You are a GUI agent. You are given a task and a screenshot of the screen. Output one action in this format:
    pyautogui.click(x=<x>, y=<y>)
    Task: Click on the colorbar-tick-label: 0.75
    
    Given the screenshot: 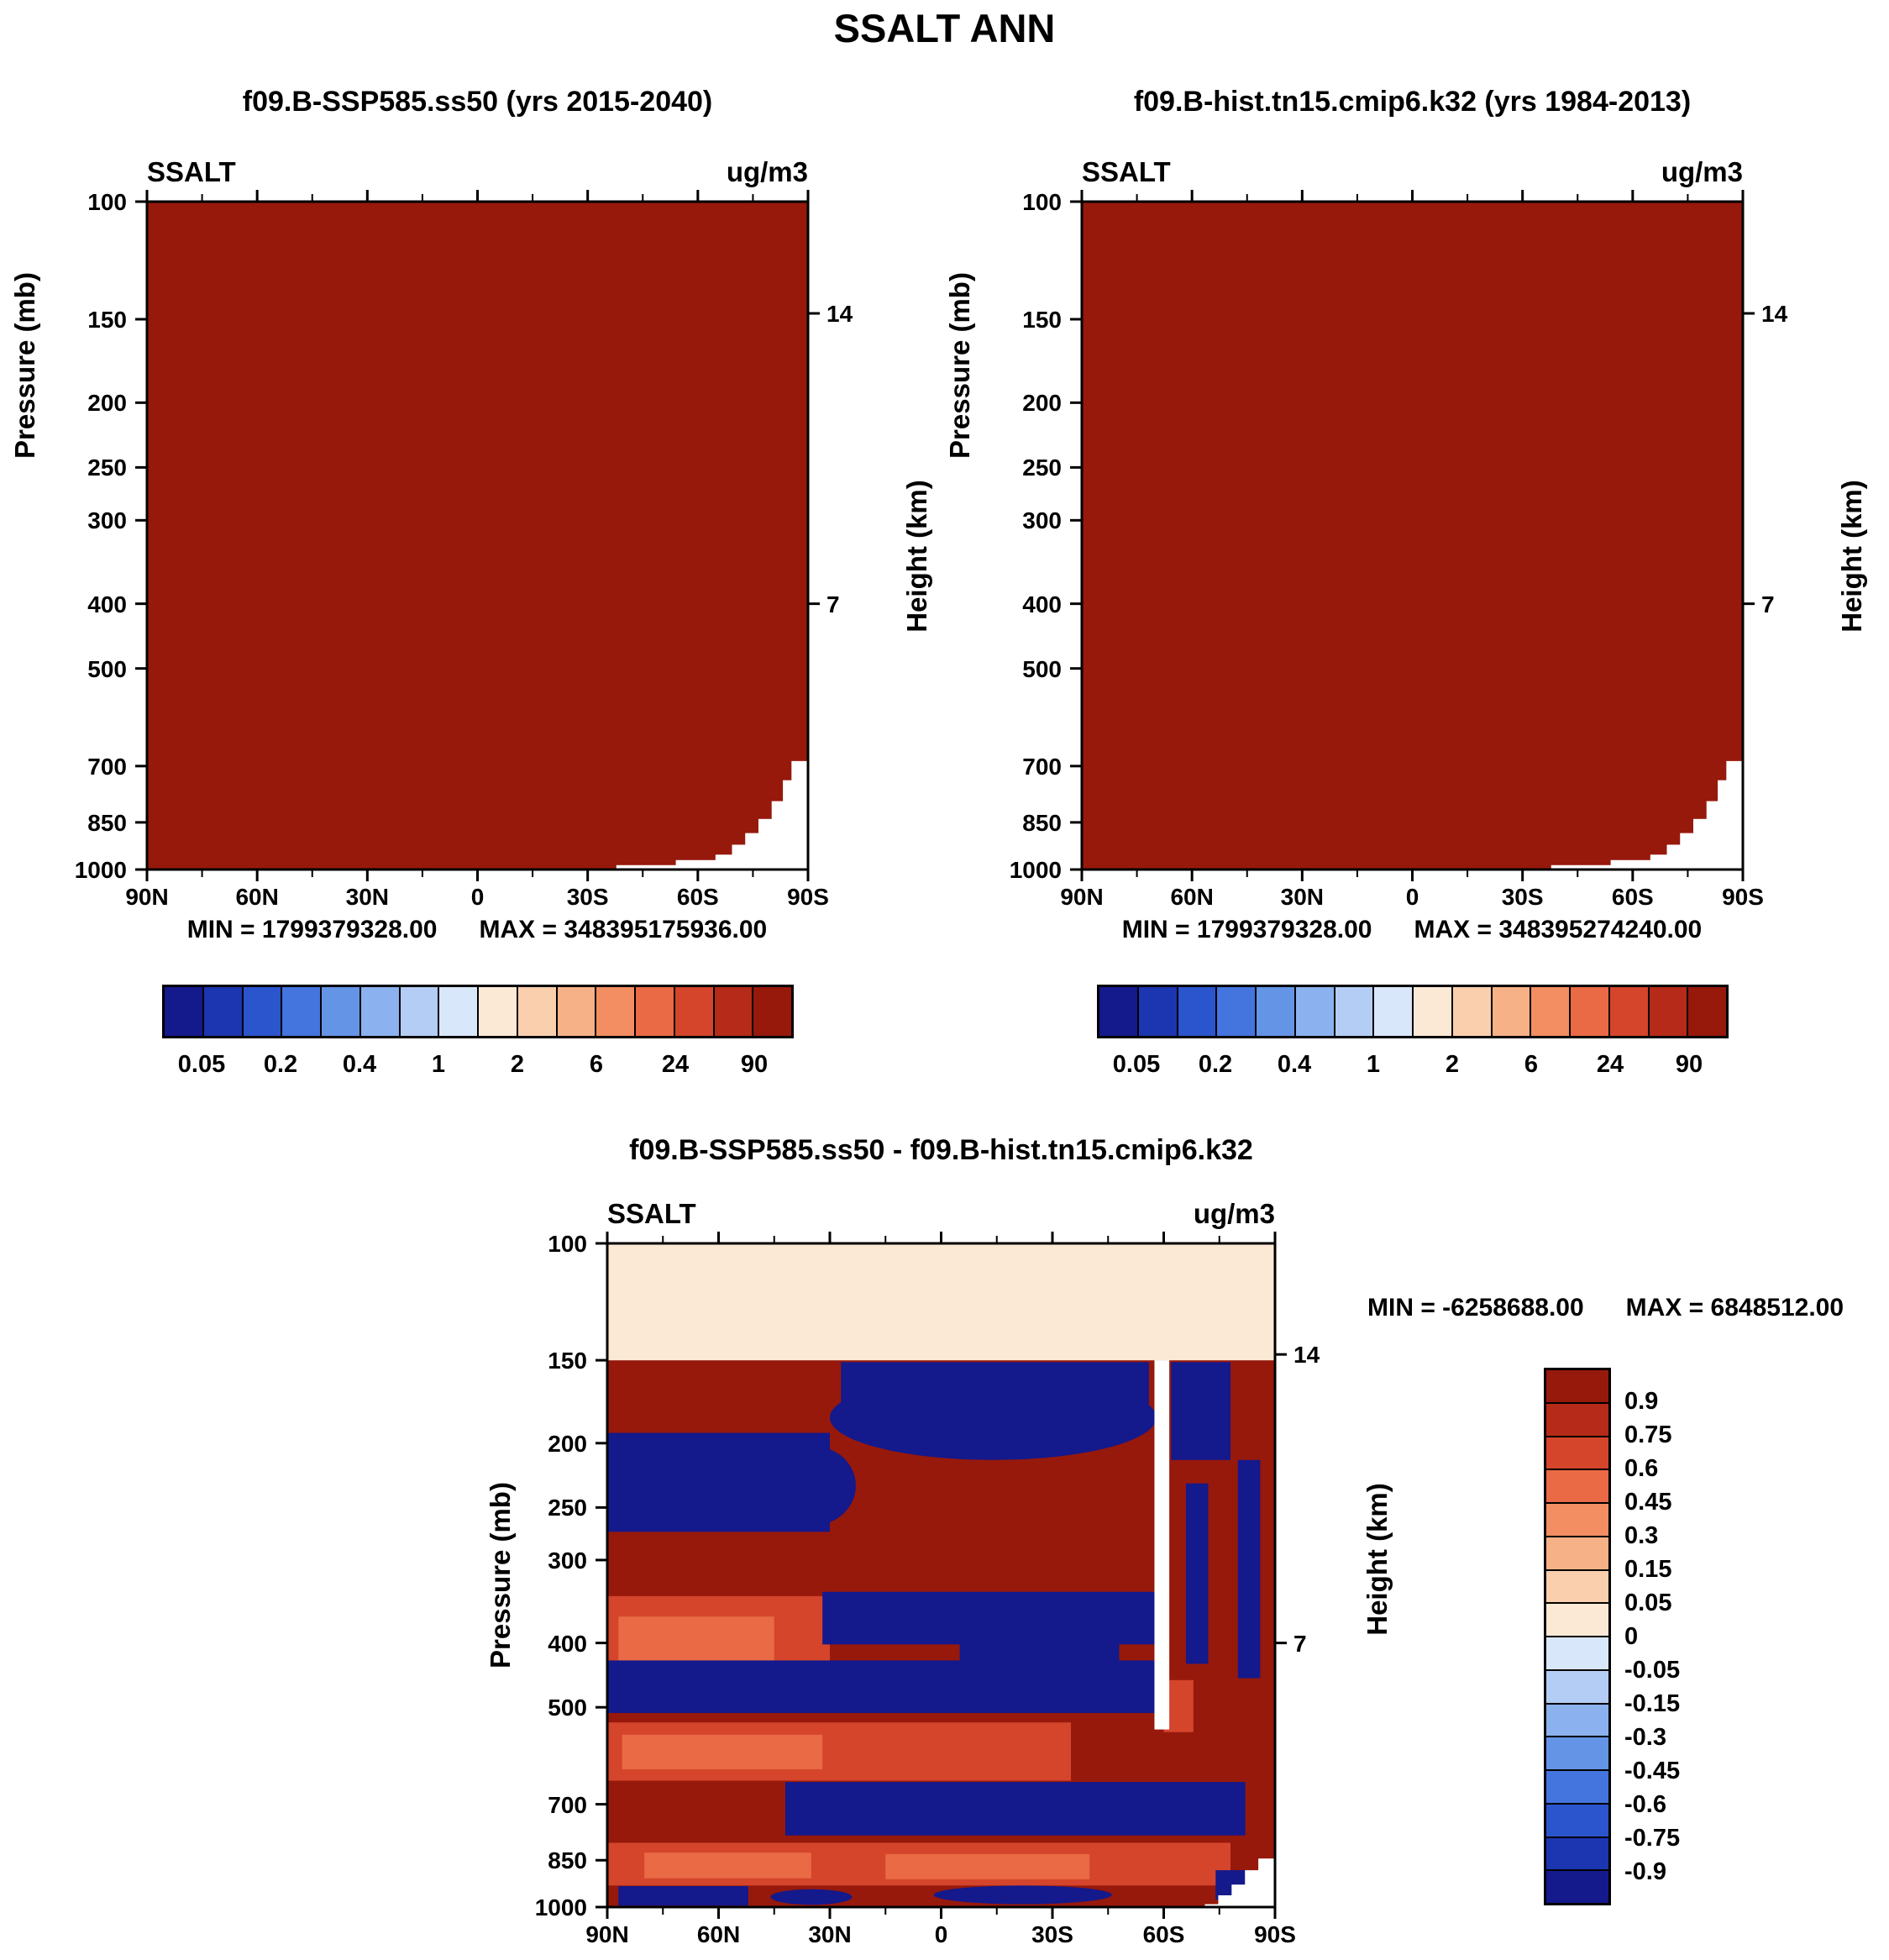 What is the action you would take?
    pyautogui.click(x=1648, y=1434)
    